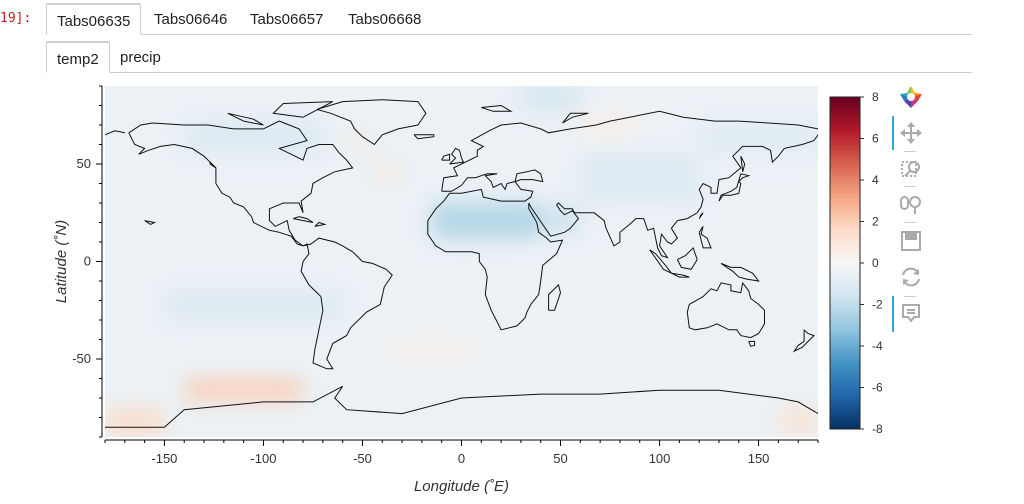  Describe the element at coordinates (875, 139) in the screenshot. I see `colorbar-tick-label: 6` at that location.